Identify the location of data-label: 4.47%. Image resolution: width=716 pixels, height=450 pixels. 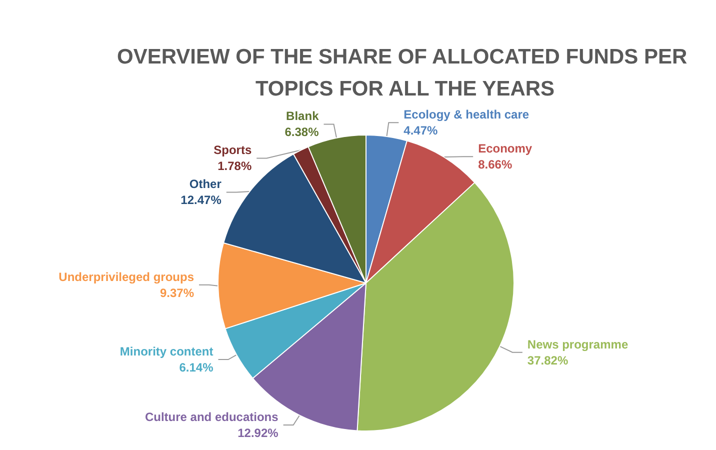
(421, 131).